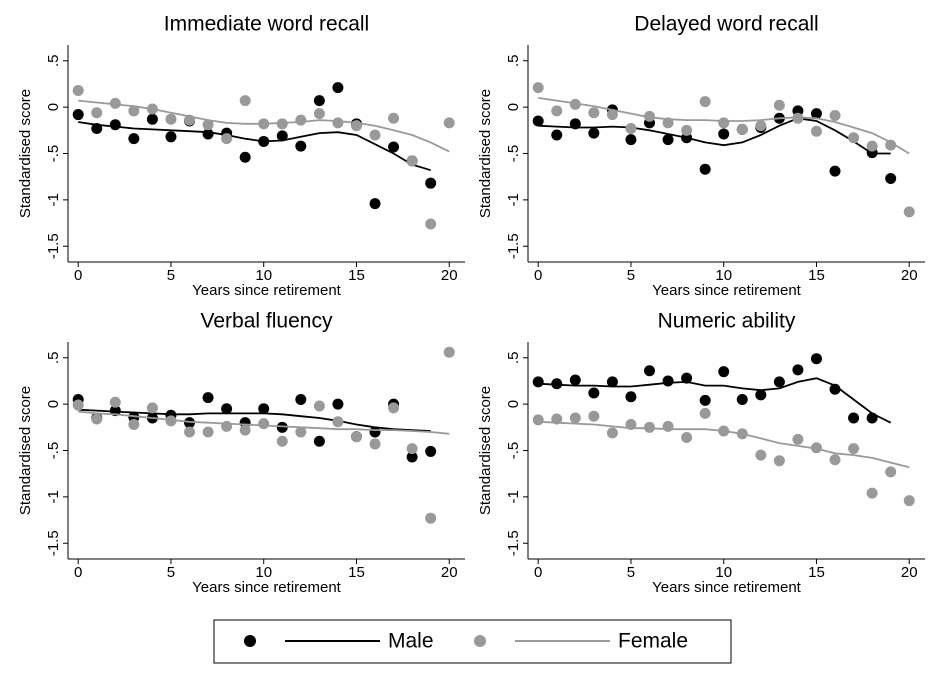 Image resolution: width=946 pixels, height=687 pixels. I want to click on panel-title: Immediate word recall, so click(266, 24).